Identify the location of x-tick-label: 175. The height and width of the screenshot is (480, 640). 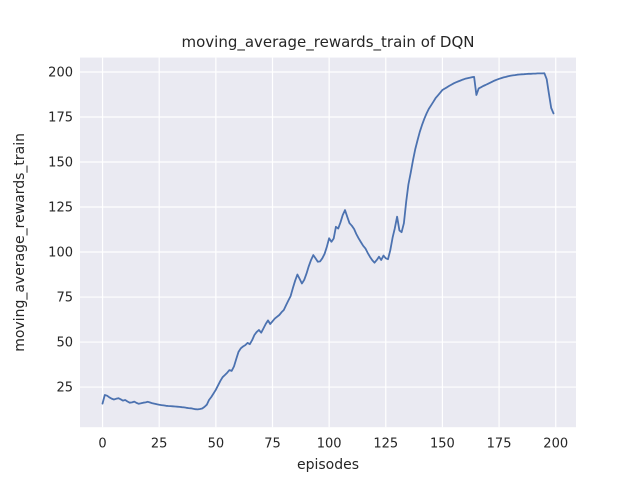
(499, 444).